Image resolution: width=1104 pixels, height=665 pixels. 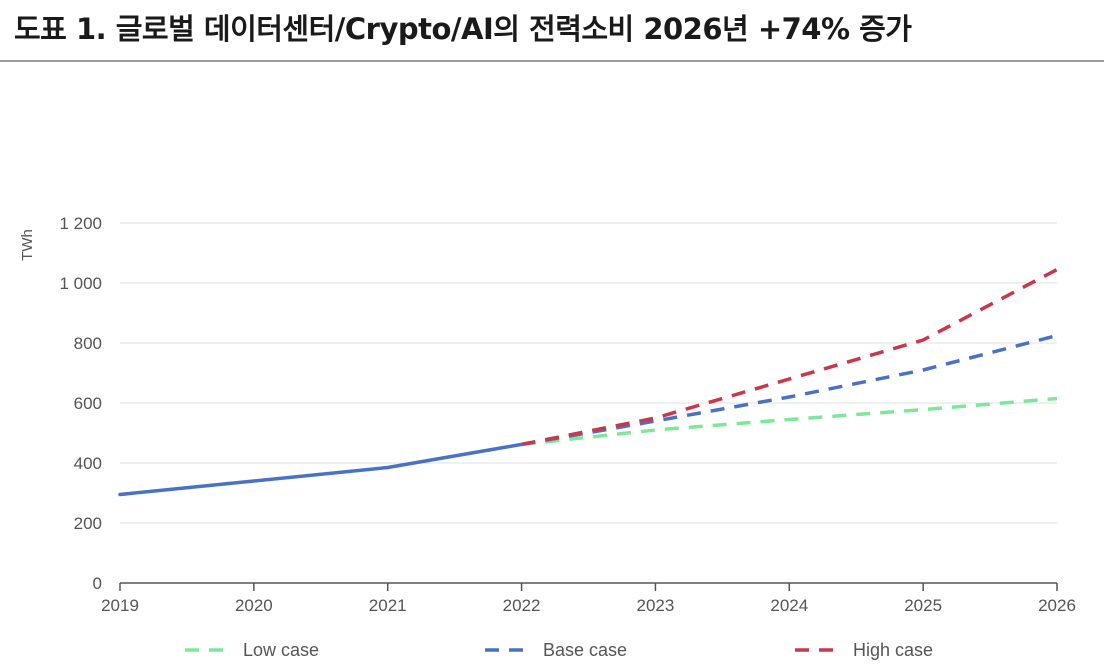 What do you see at coordinates (522, 605) in the screenshot?
I see `x-tick-label: 2022` at bounding box center [522, 605].